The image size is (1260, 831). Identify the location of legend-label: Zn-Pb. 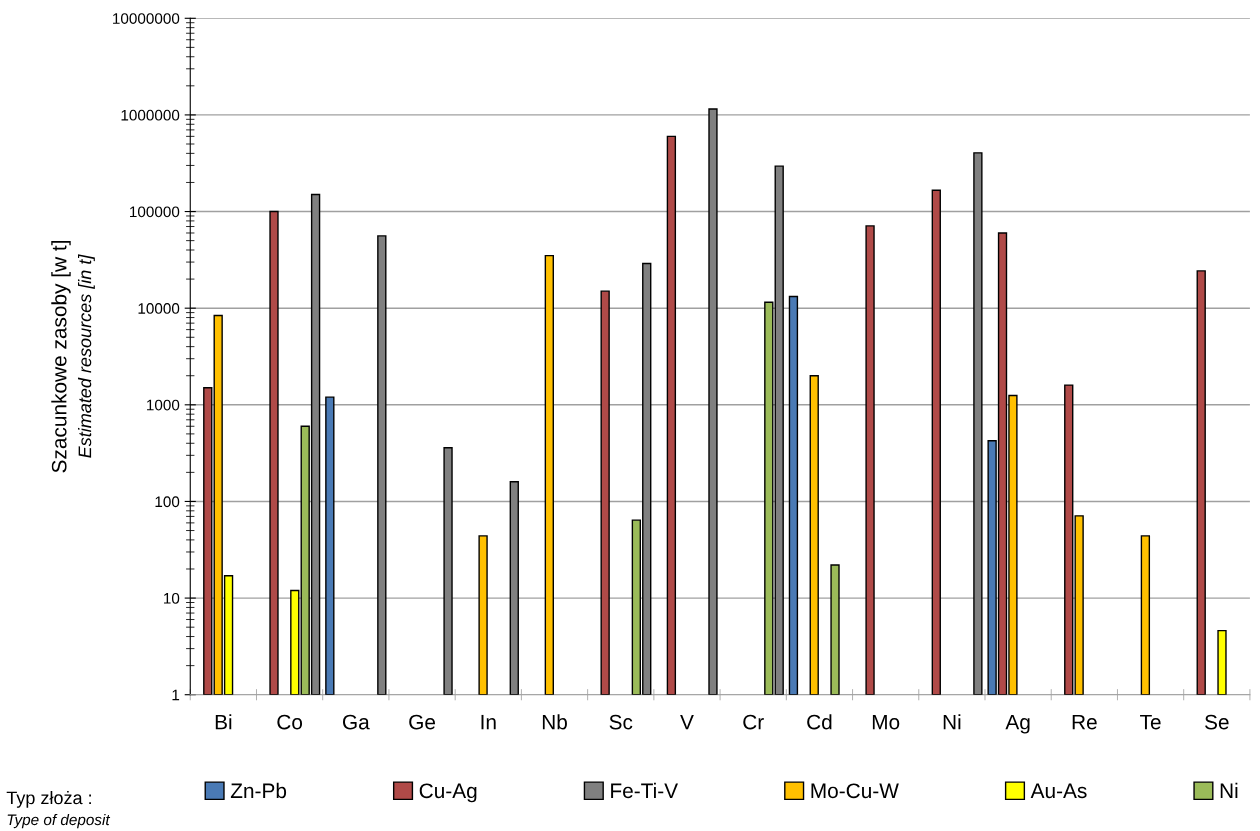
(258, 790).